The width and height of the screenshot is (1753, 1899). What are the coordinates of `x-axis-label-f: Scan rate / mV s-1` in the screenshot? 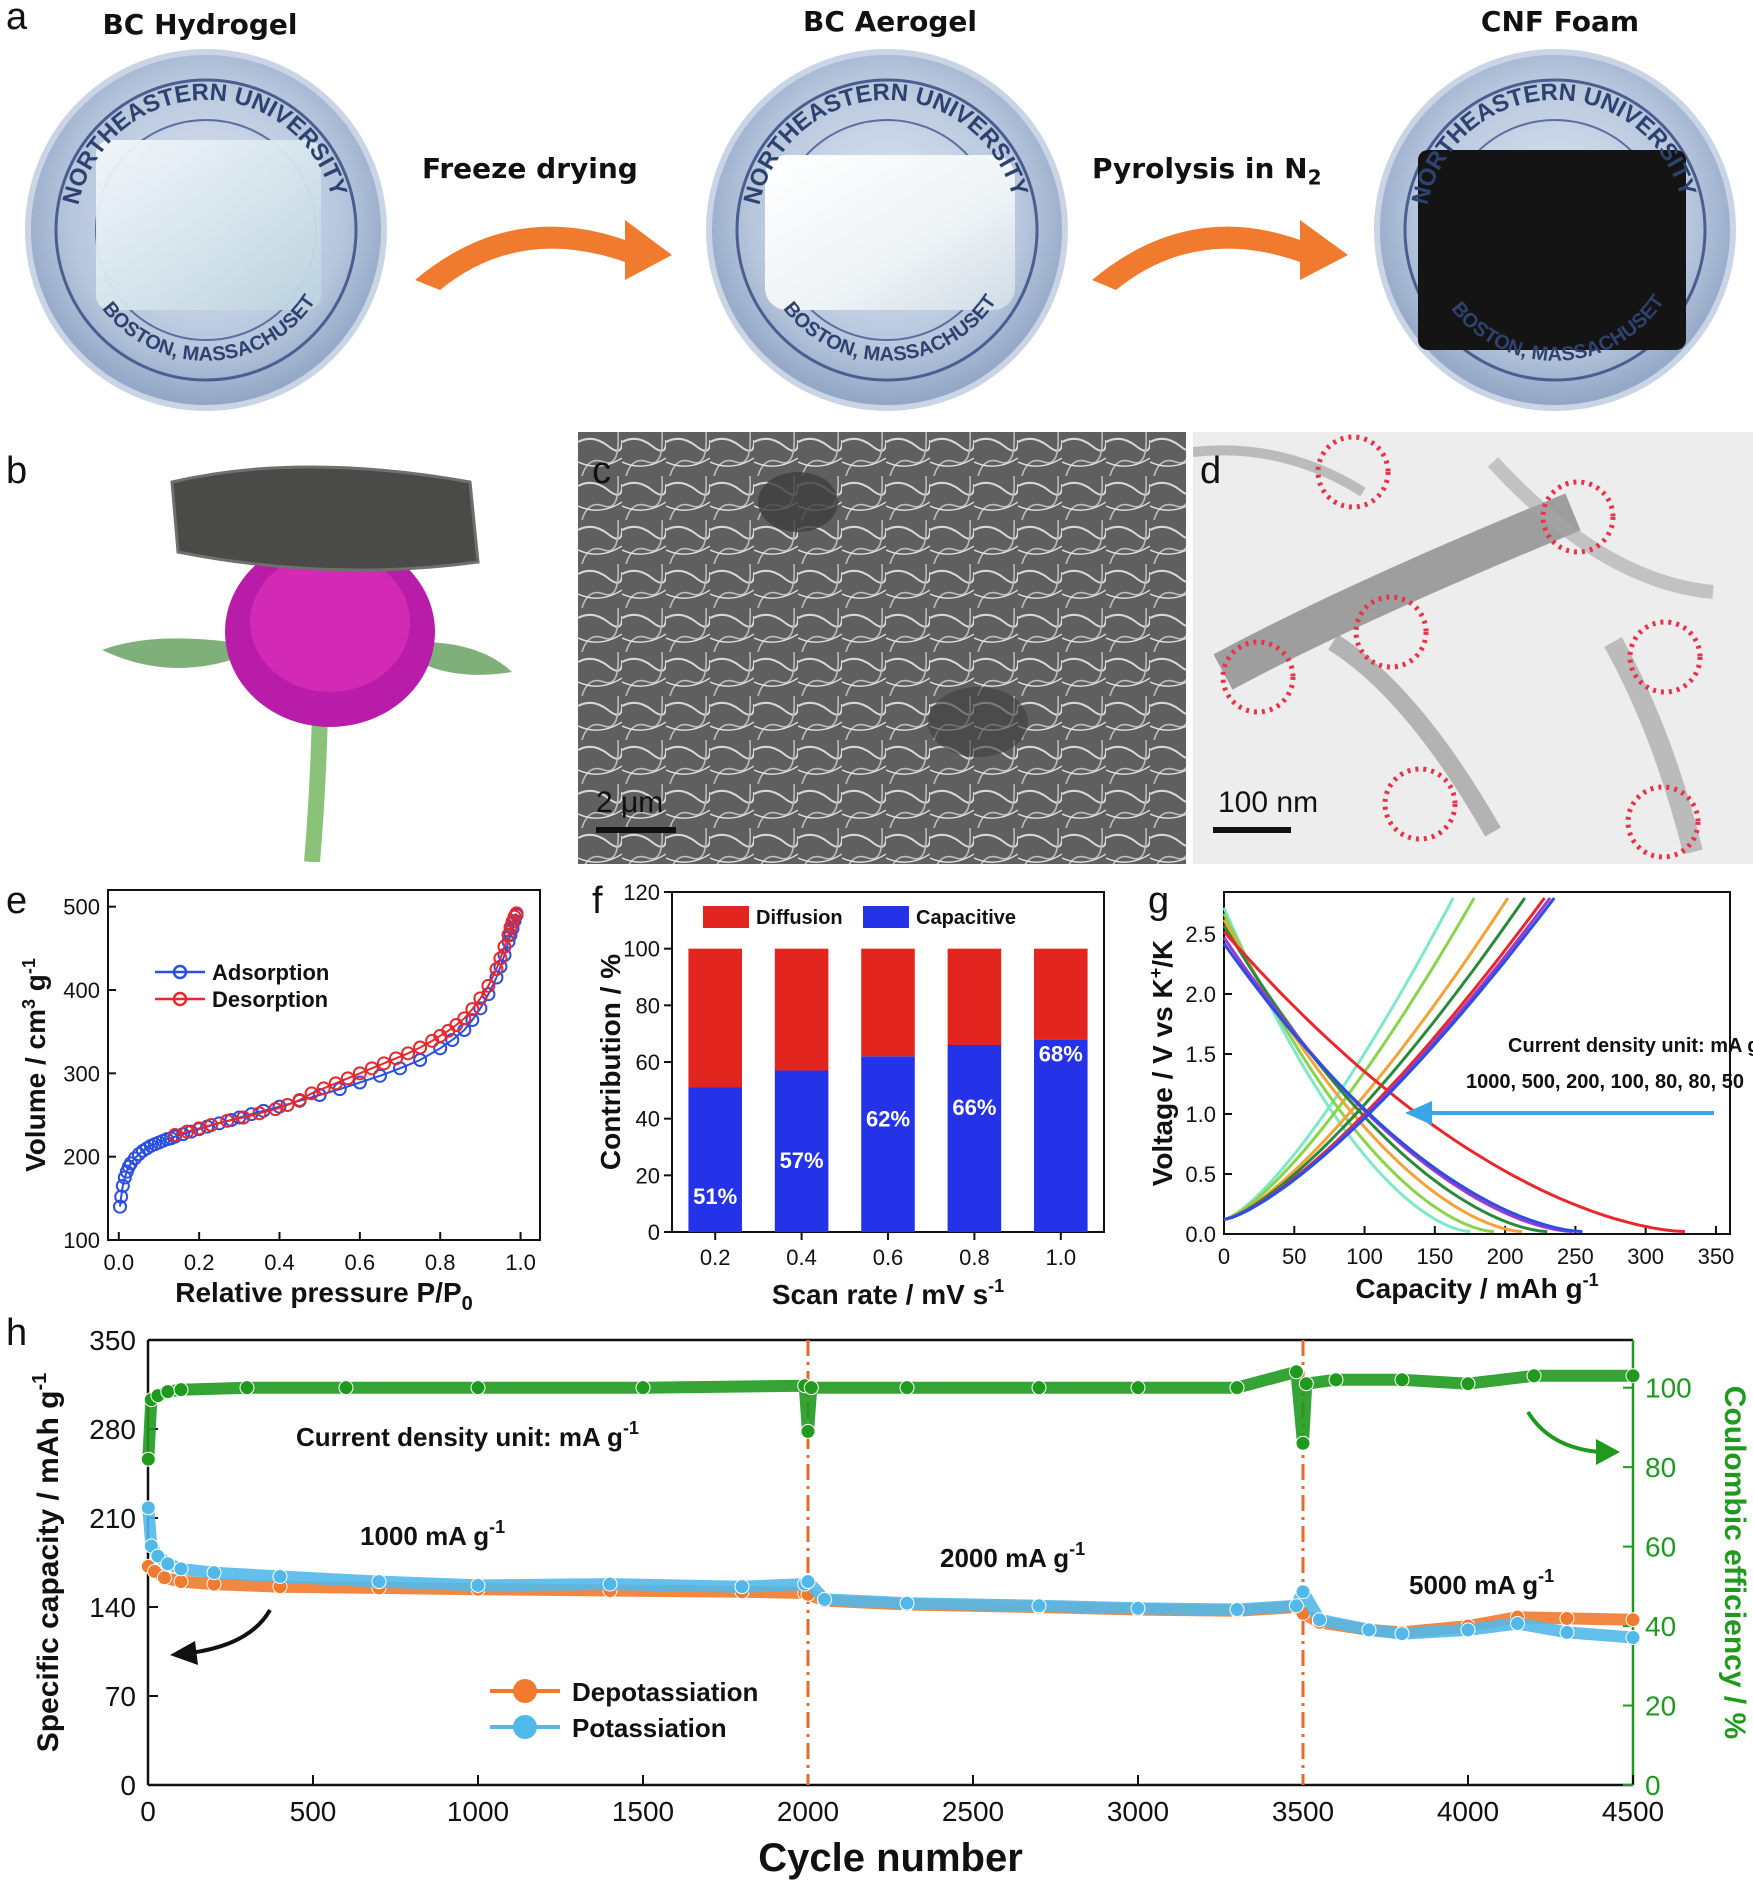 It's located at (888, 1293).